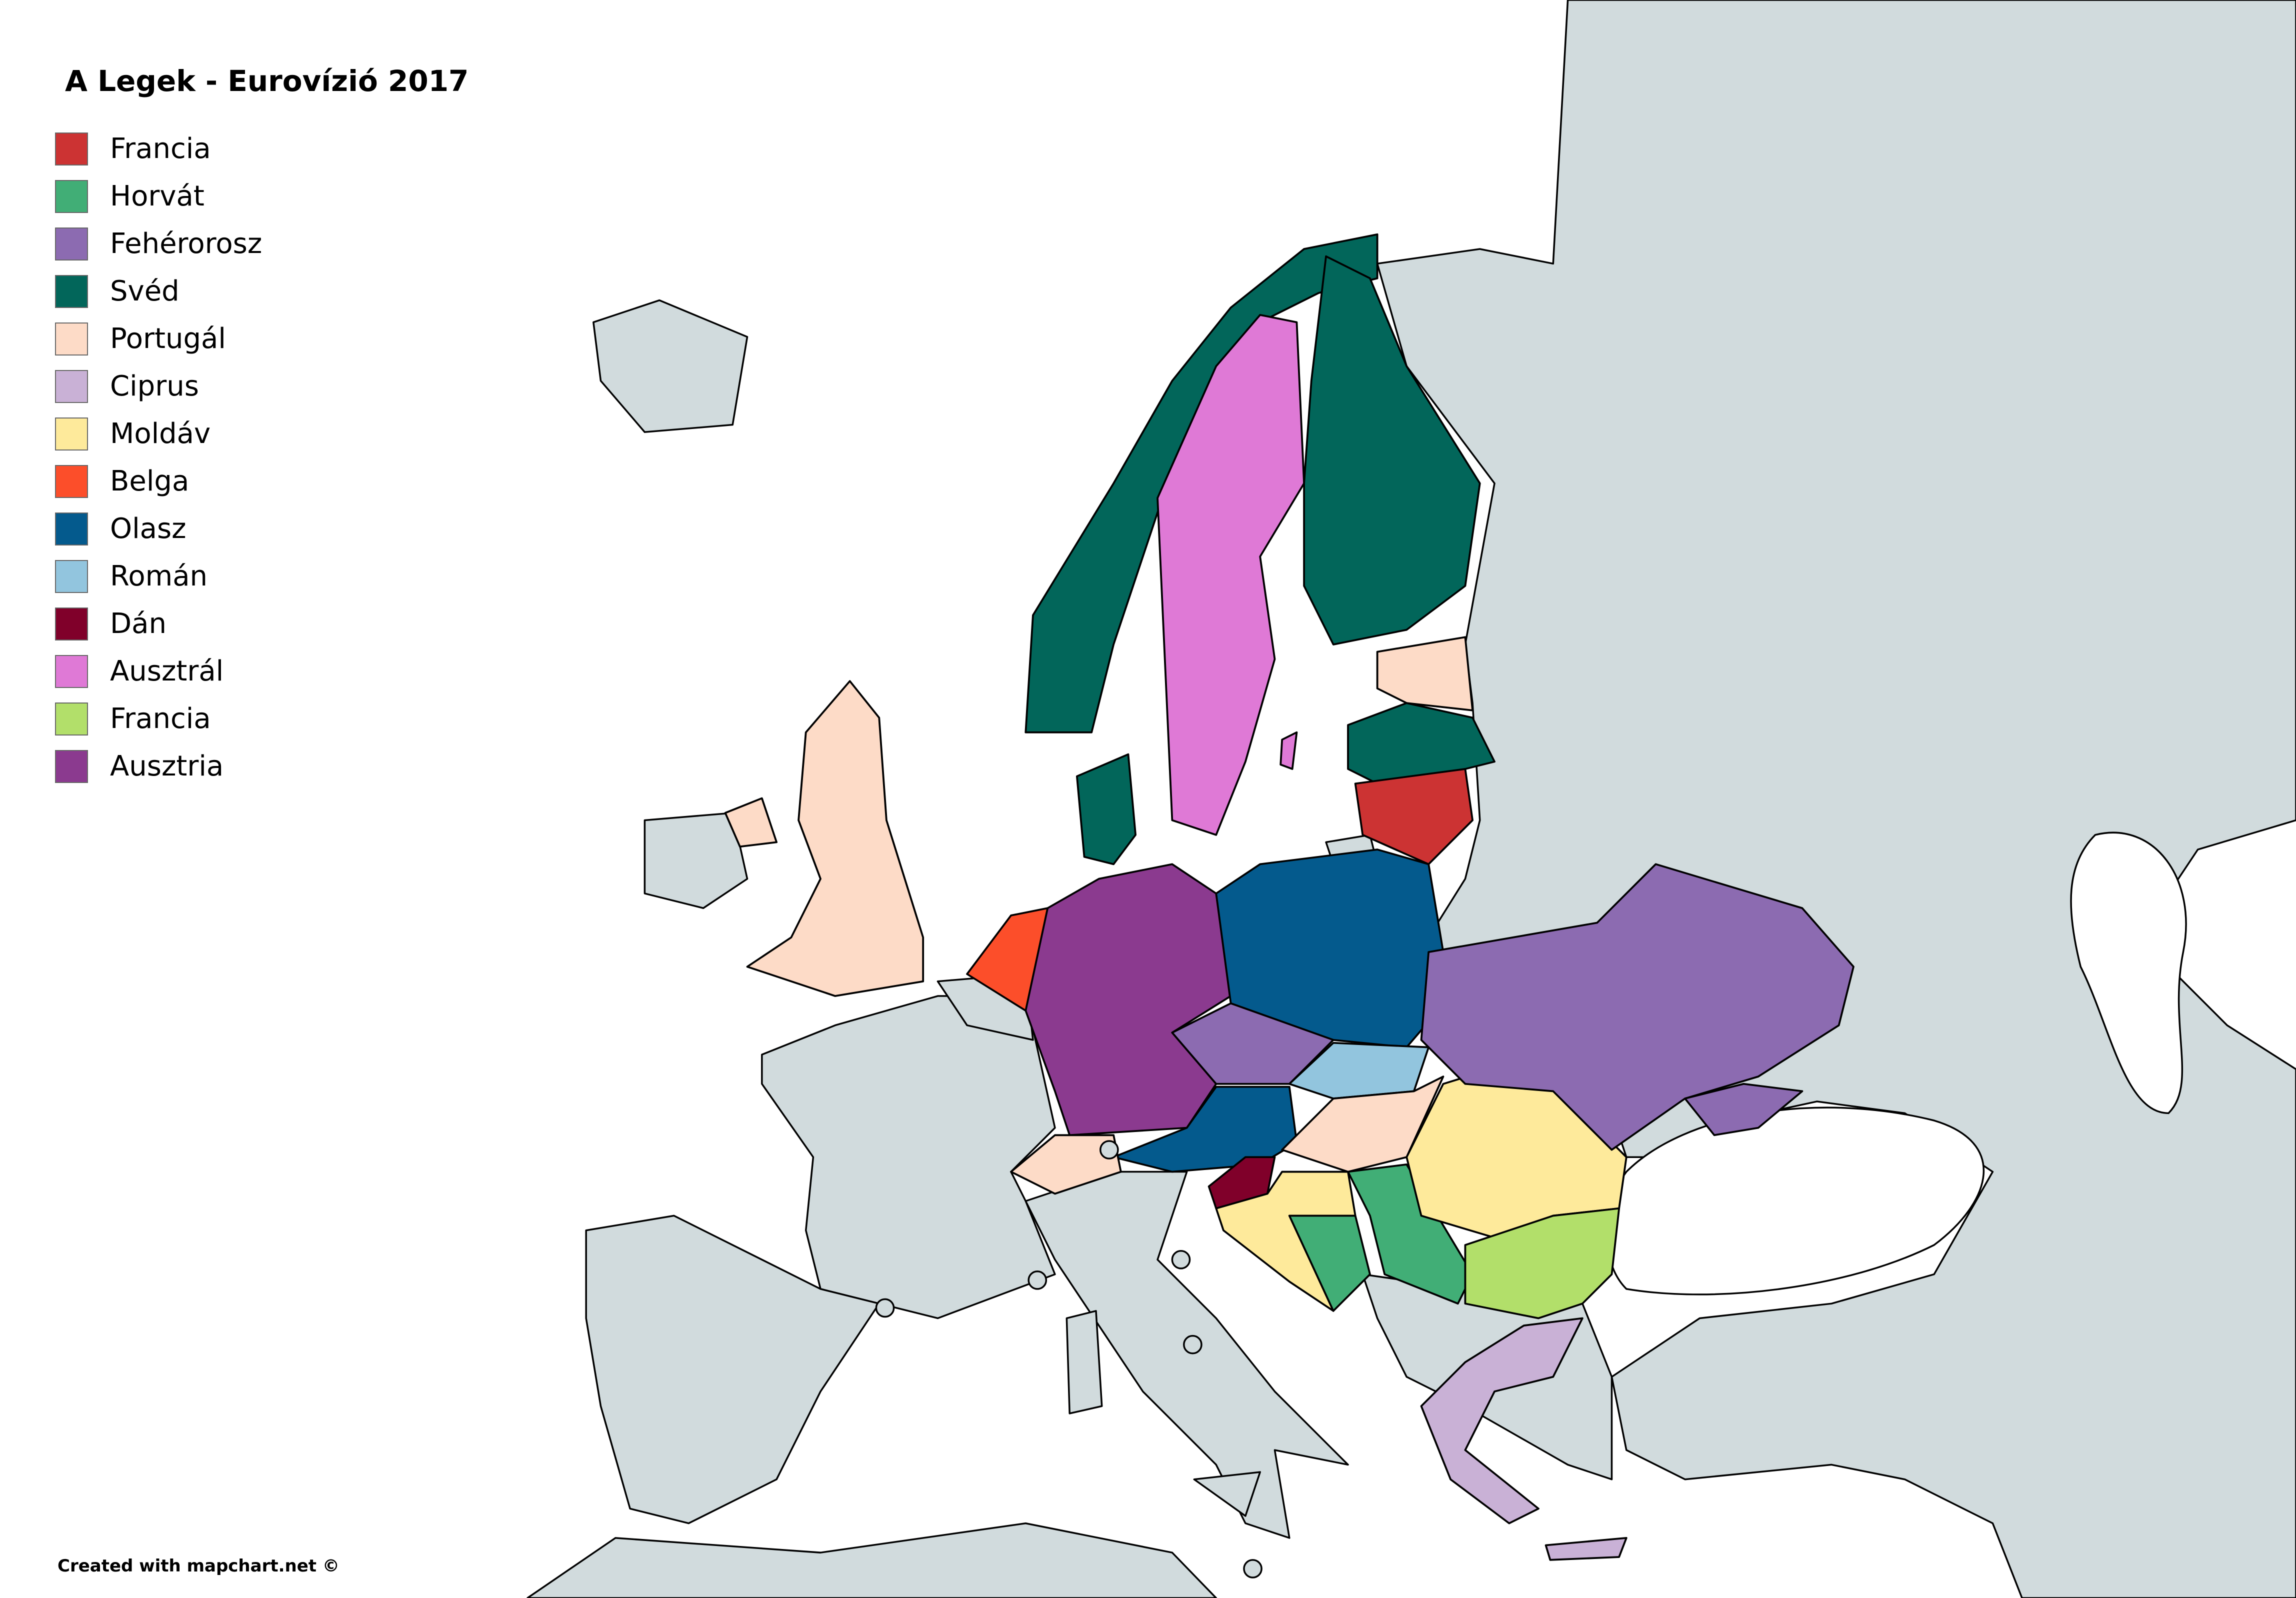 The image size is (2296, 1598). Describe the element at coordinates (908, 1157) in the screenshot. I see `land-france` at that location.